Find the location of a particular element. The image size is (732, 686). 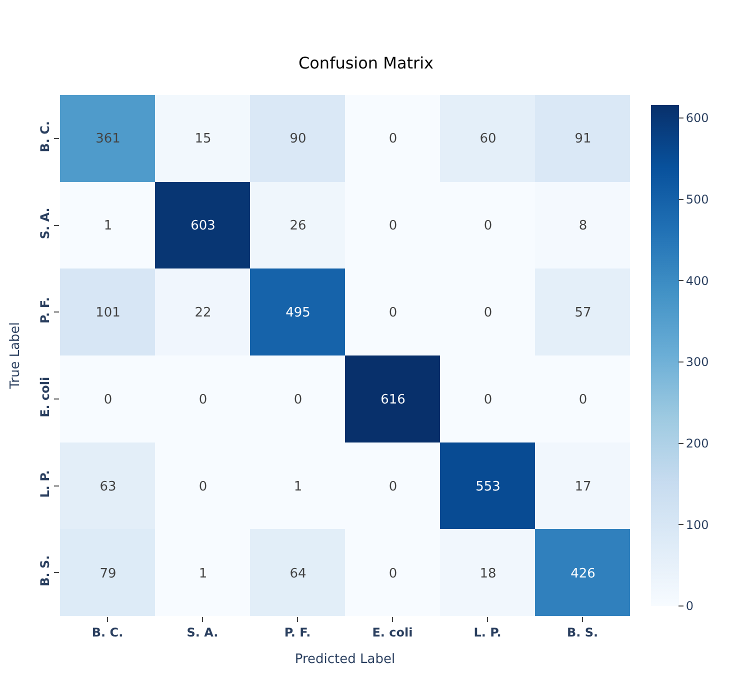

color-bar-label: 500 is located at coordinates (697, 199).